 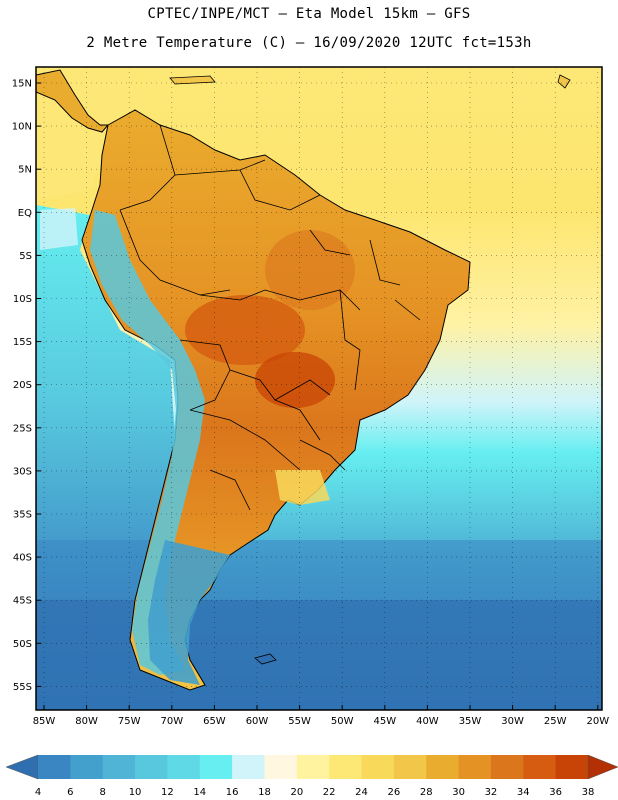 I want to click on colorbar-tick-label: 32, so click(x=491, y=792).